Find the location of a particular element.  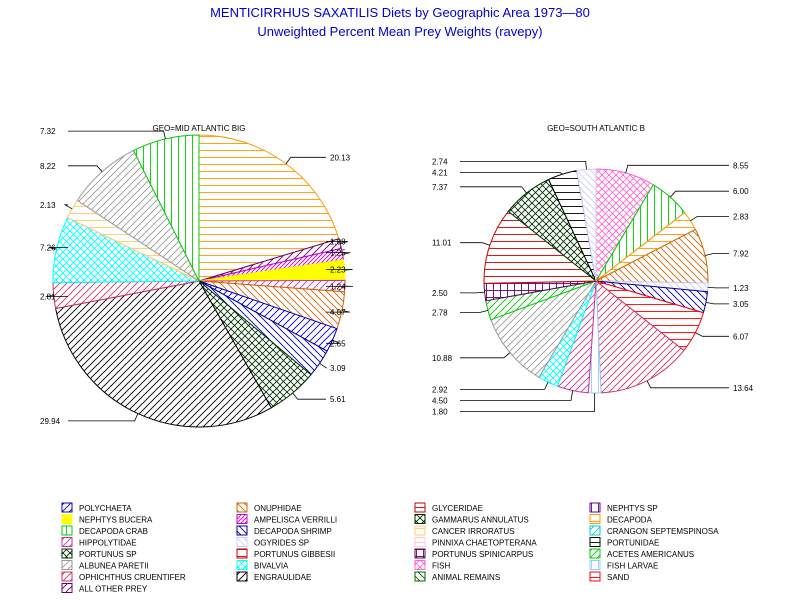

slice-label-ogyrides-sp: 1.23 is located at coordinates (741, 288).